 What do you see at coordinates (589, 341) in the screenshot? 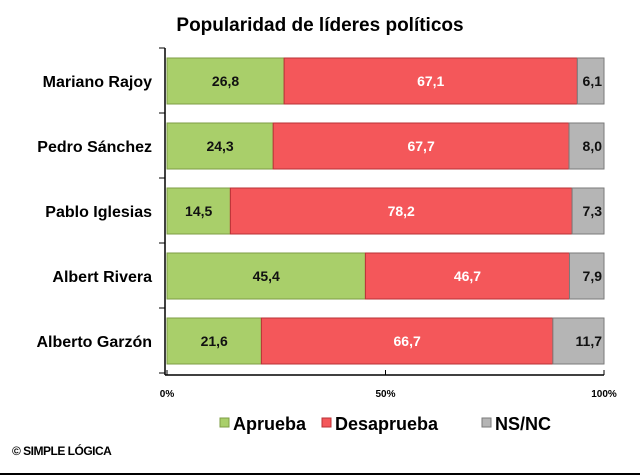
I see `data-label: 11,7` at bounding box center [589, 341].